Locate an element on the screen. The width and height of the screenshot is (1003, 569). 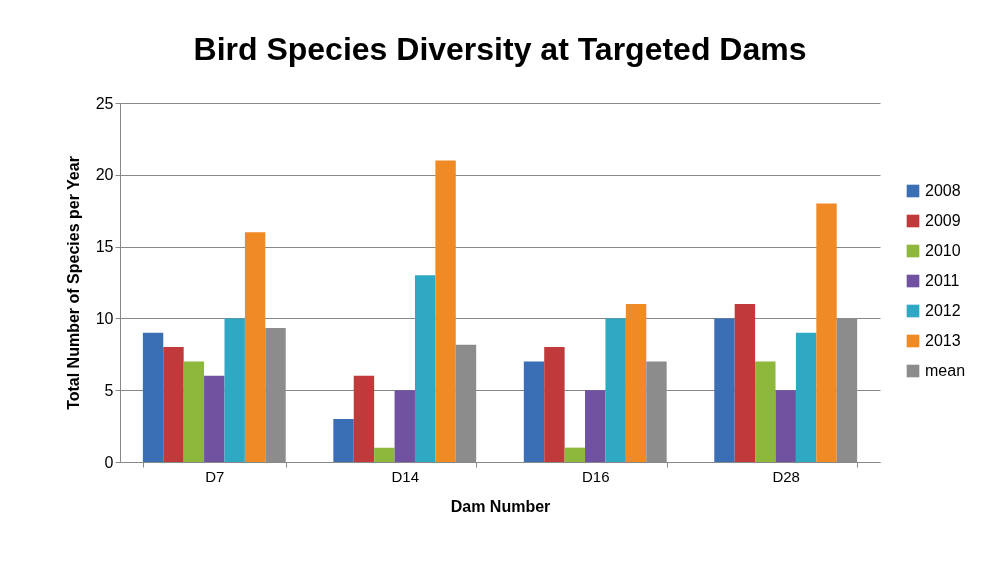
x-tick-label: D16 is located at coordinates (595, 476).